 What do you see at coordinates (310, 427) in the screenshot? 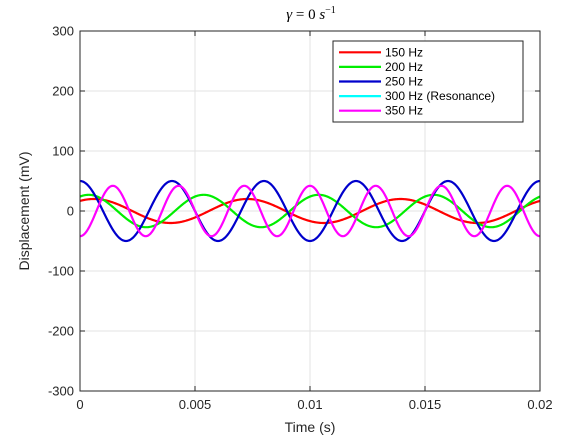
I see `x-axis-label: Time (s)` at bounding box center [310, 427].